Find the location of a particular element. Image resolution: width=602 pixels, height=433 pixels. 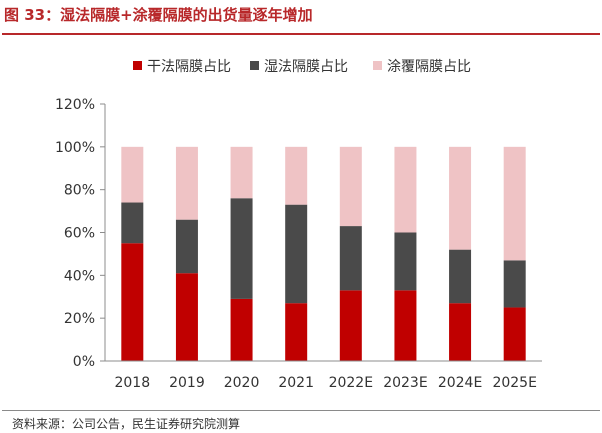

bar-segment-wet-2022E is located at coordinates (350, 258).